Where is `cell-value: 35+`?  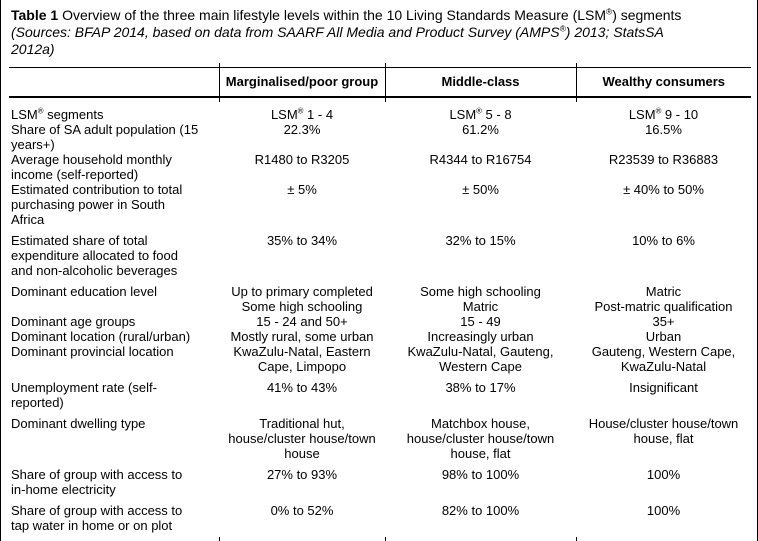 cell-value: 35+ is located at coordinates (663, 321).